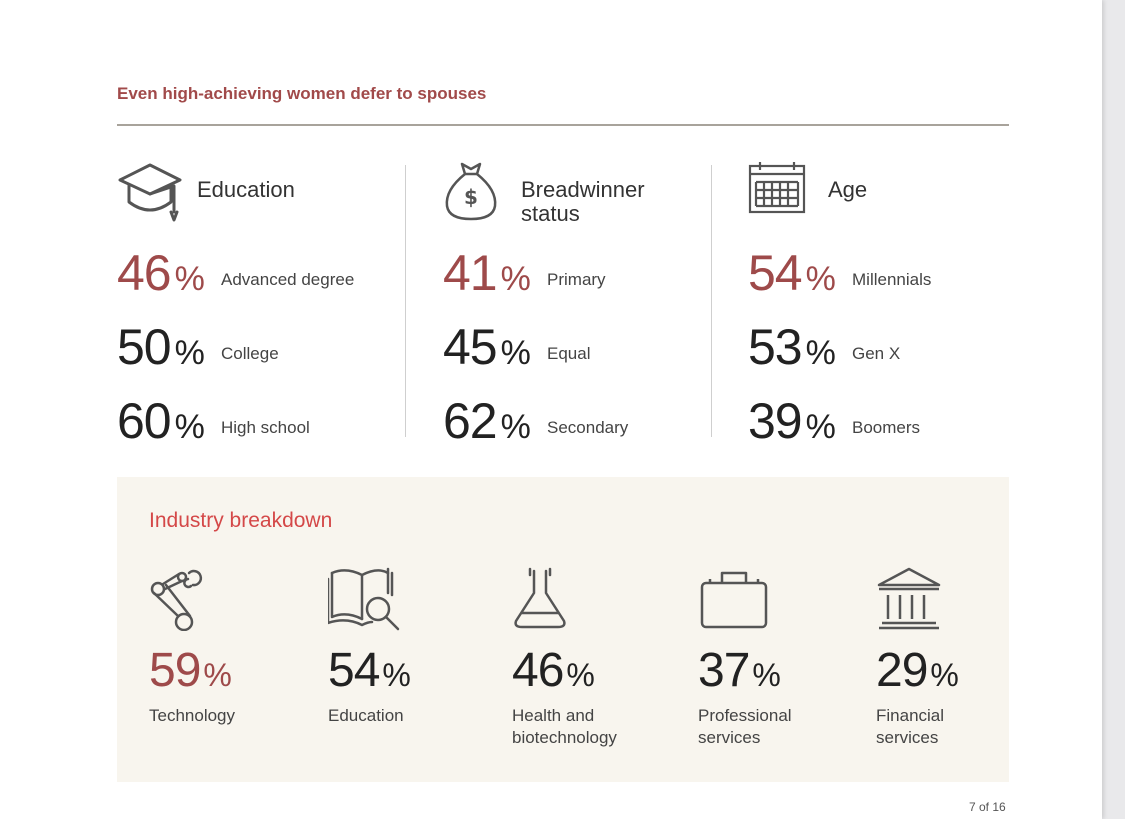  Describe the element at coordinates (909, 598) in the screenshot. I see `bank-icon` at that location.